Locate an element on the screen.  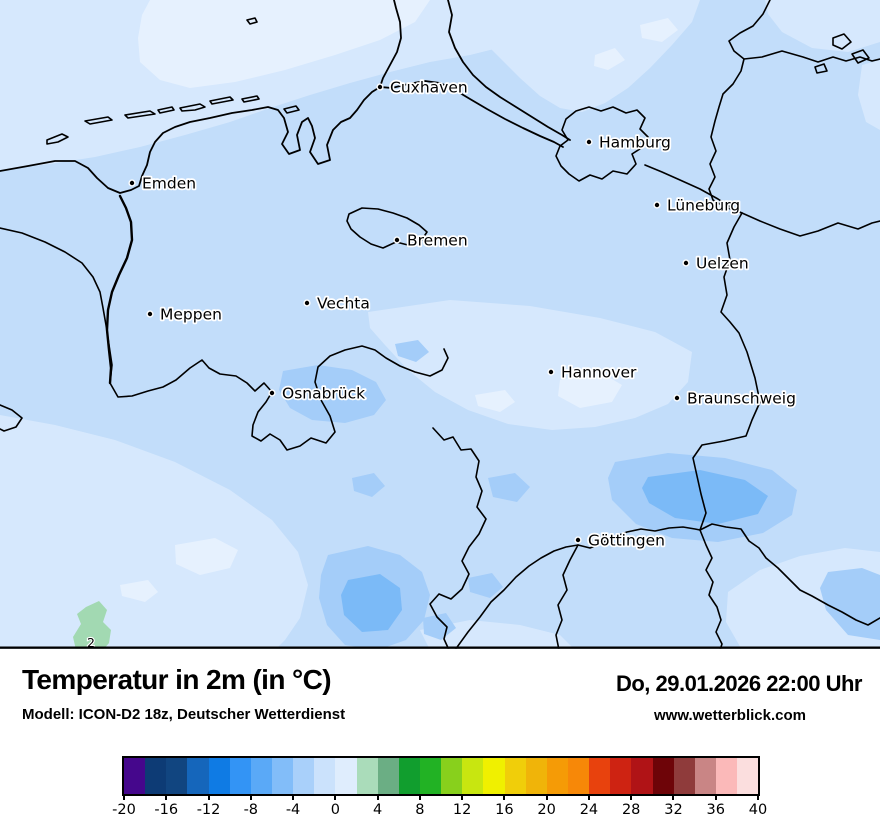
city-meppen: Meppen is located at coordinates (185, 314).